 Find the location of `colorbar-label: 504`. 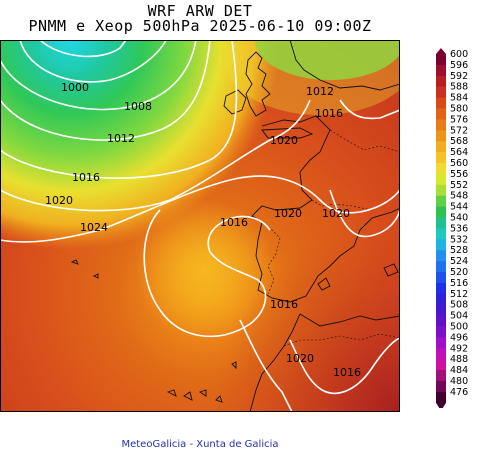

colorbar-label: 504 is located at coordinates (459, 316).